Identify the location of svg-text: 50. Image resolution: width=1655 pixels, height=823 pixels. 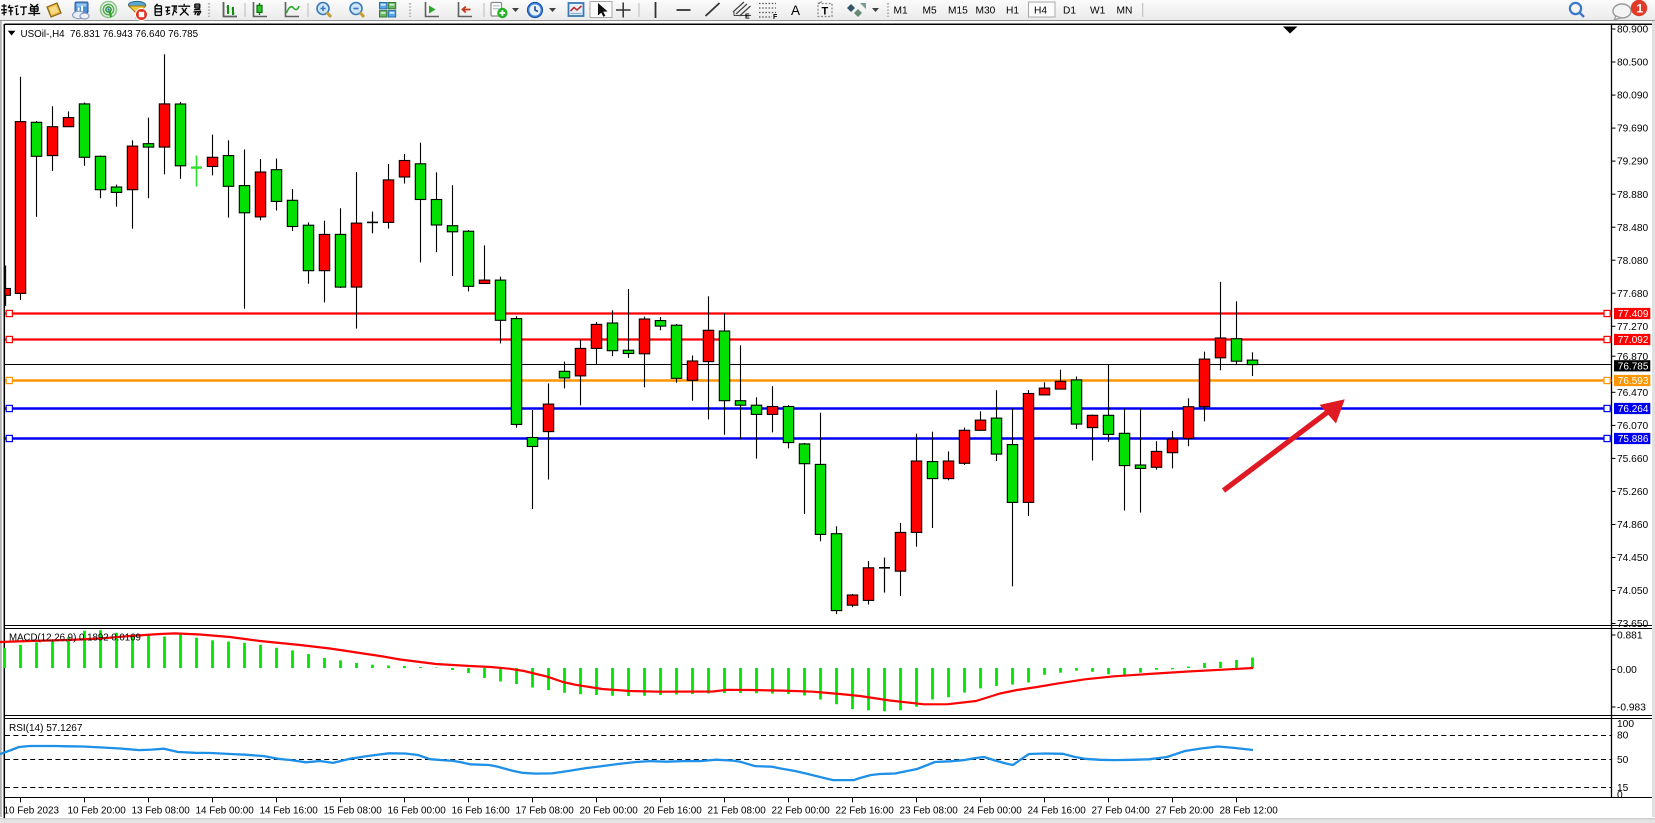
(1623, 760).